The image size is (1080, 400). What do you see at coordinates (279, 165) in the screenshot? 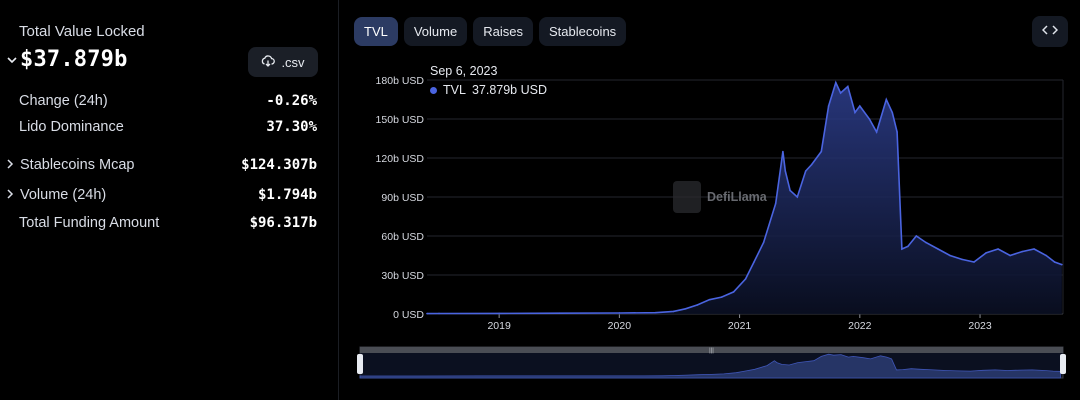
I see `stat-value: $124.307b` at bounding box center [279, 165].